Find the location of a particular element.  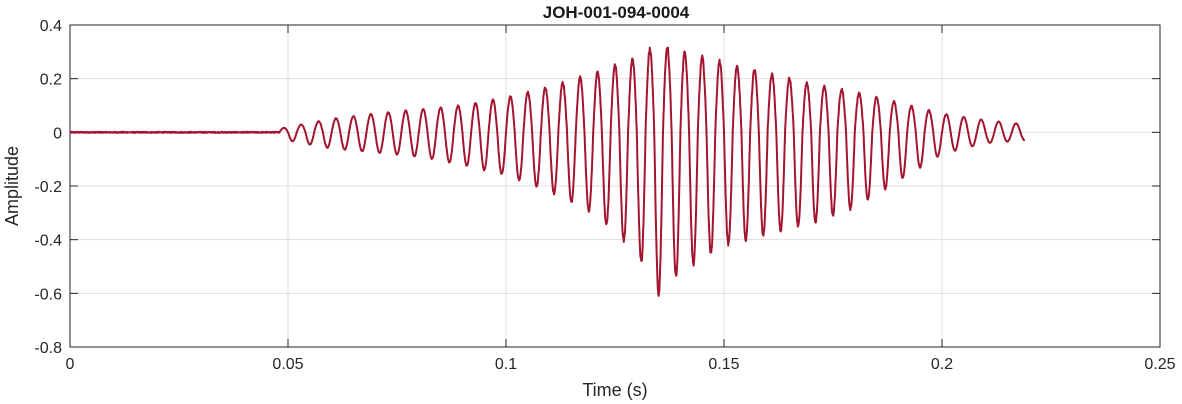

y-tick-label: -0.4 is located at coordinates (48, 241).